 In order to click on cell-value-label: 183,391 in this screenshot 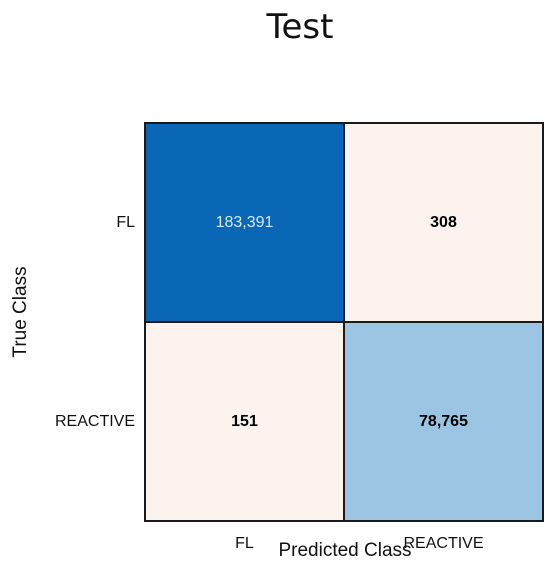, I will do `click(245, 222)`.